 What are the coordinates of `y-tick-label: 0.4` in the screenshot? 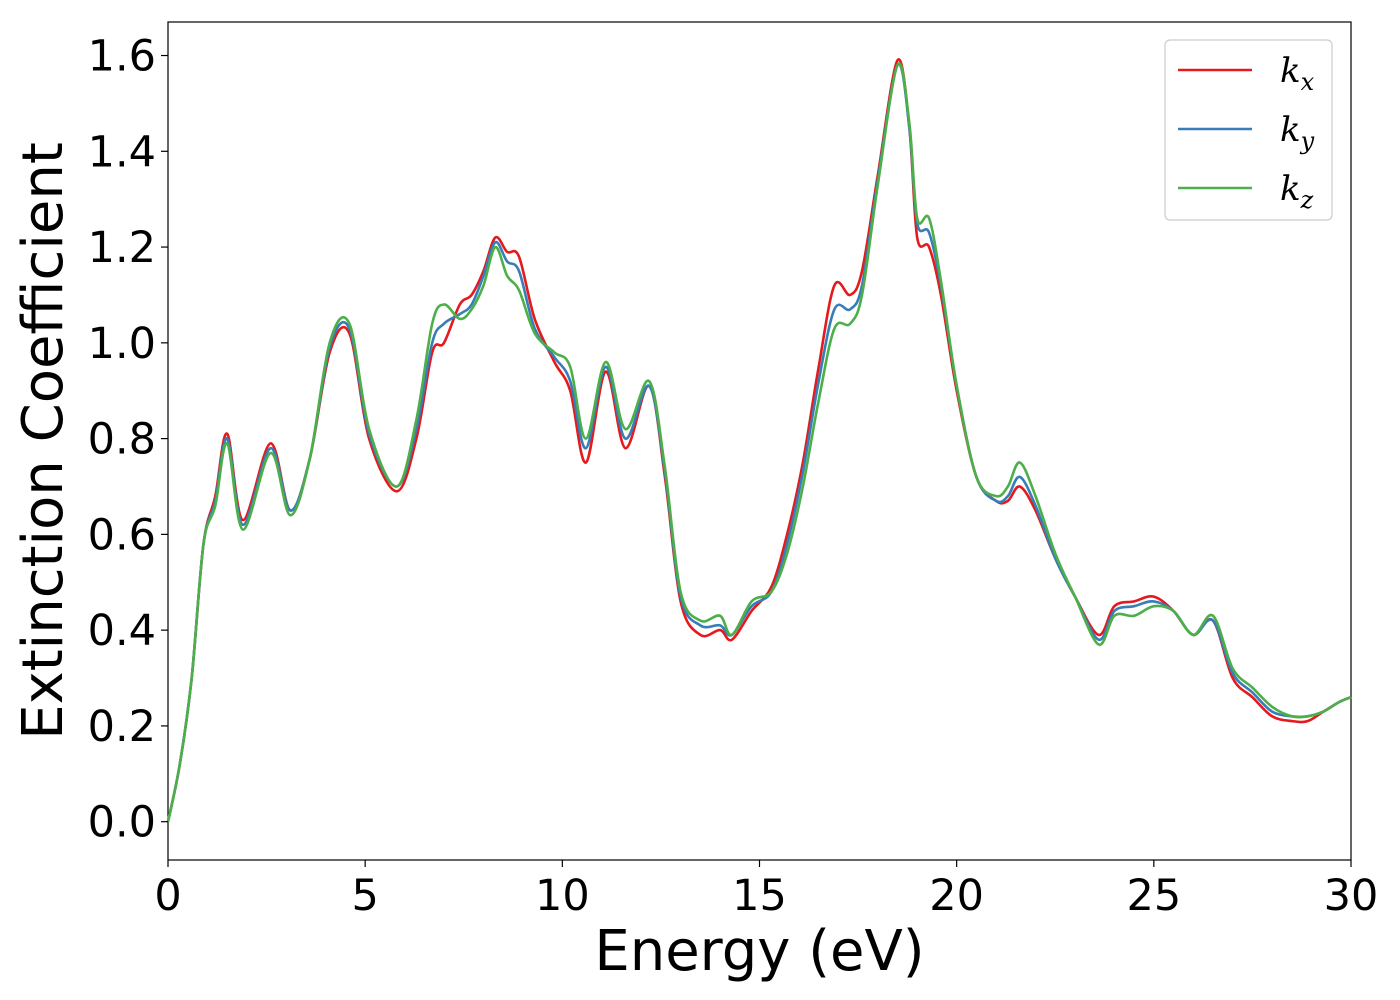 It's located at (122, 631).